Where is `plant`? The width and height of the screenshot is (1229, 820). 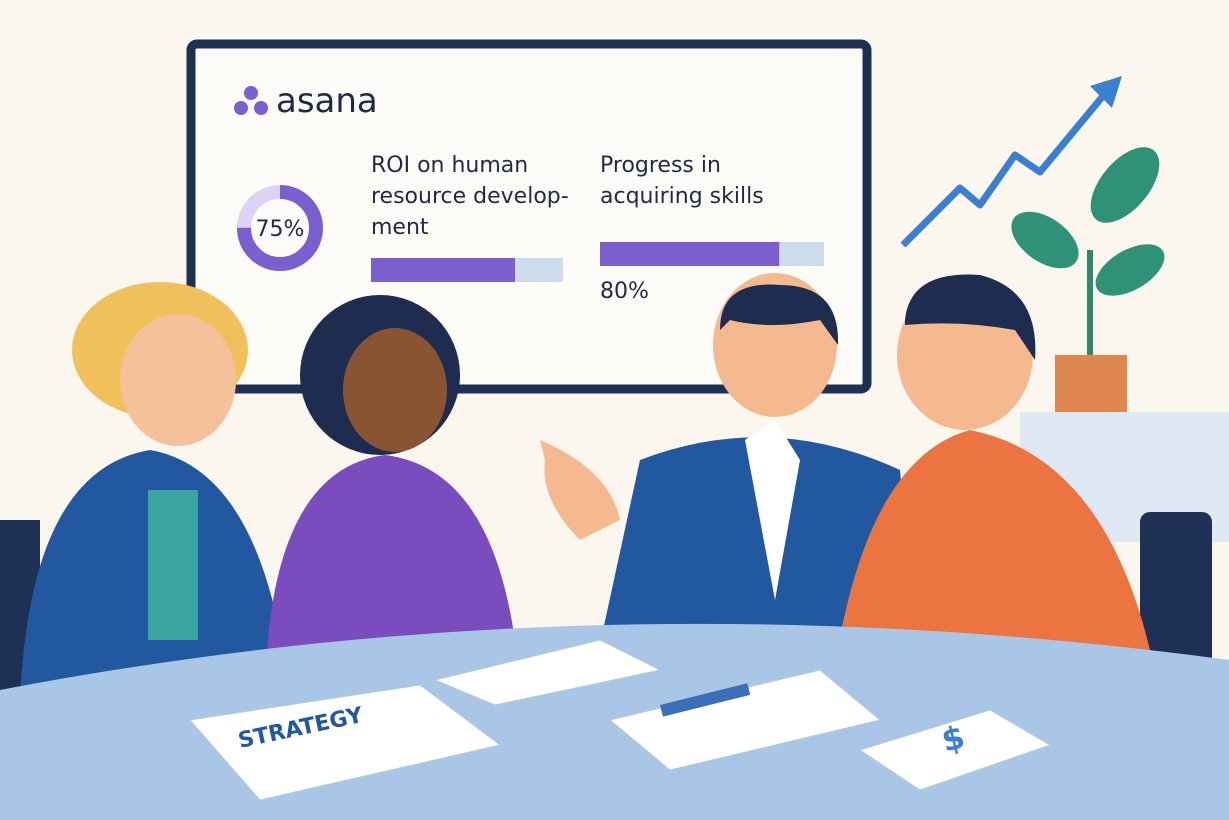
plant is located at coordinates (1088, 280).